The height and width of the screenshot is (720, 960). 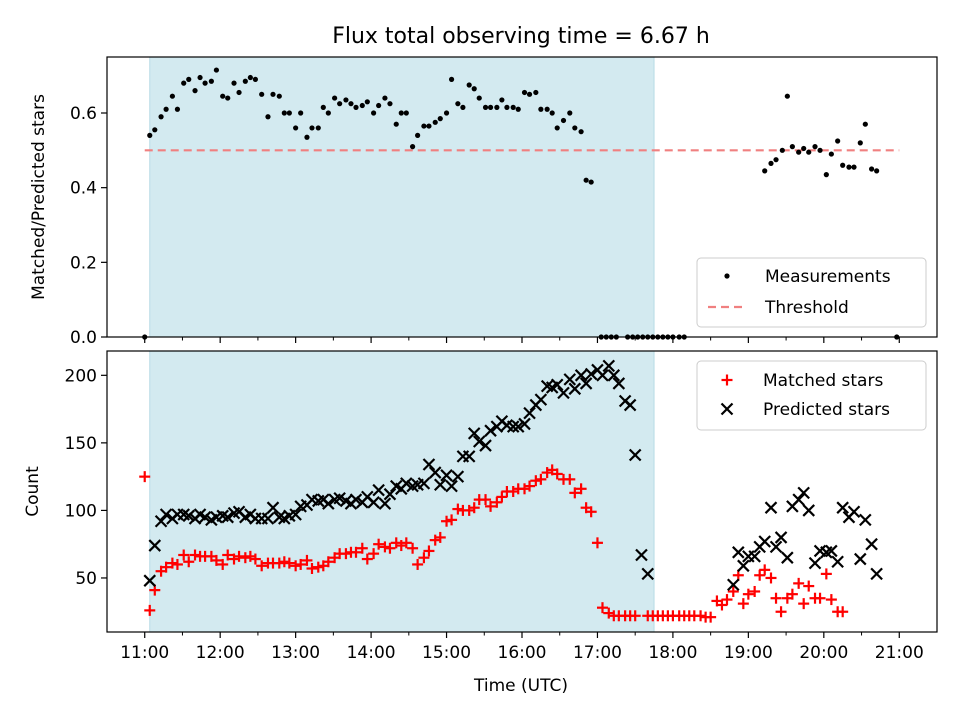 What do you see at coordinates (823, 653) in the screenshot?
I see `x-tick-label: 20:00` at bounding box center [823, 653].